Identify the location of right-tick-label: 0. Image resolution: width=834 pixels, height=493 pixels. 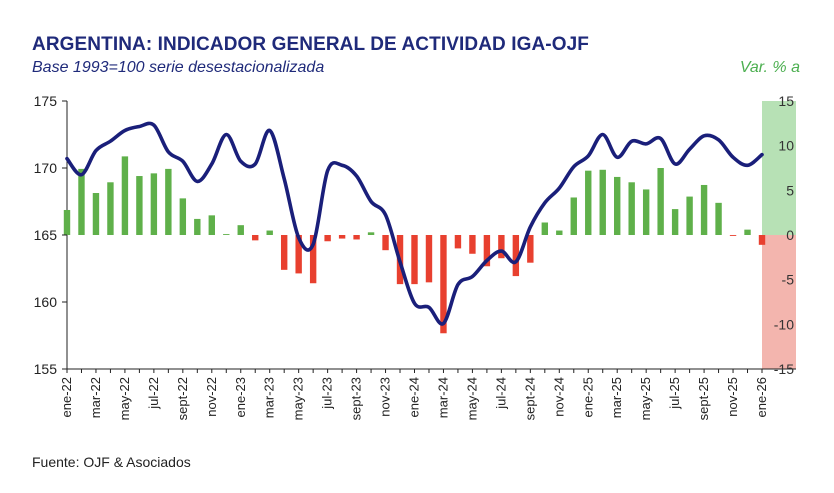
(790, 235).